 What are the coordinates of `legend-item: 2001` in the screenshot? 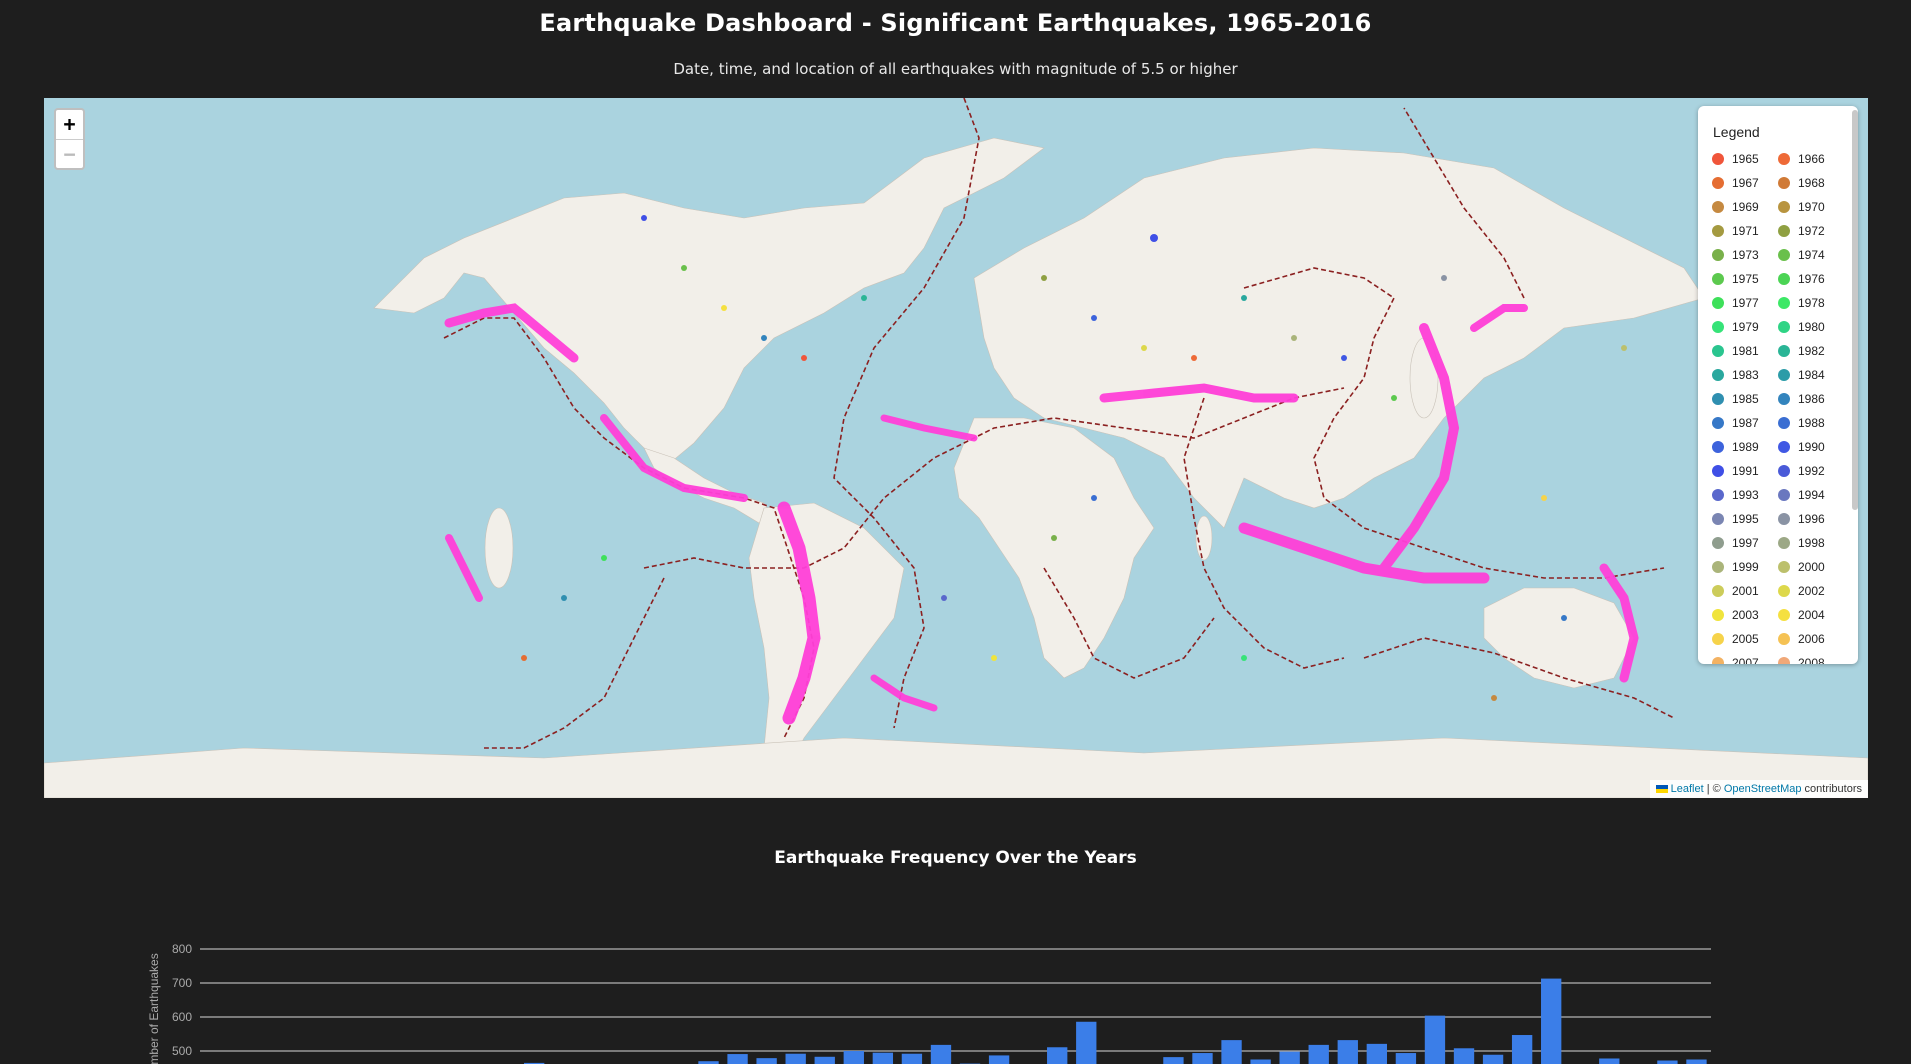 It's located at (1745, 591).